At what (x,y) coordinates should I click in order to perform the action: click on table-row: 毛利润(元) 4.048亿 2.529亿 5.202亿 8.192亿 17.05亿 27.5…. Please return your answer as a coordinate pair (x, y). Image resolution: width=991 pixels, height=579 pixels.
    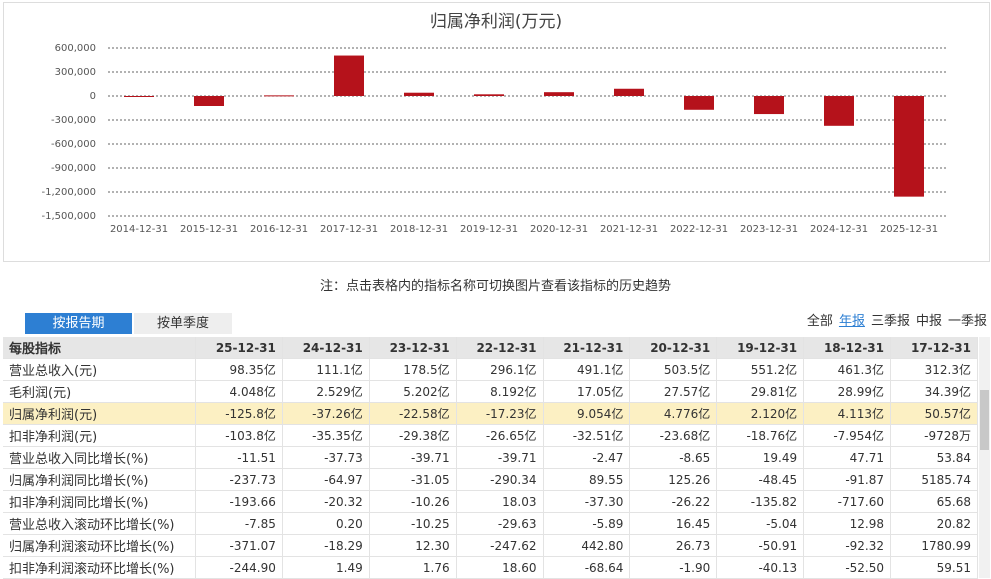
    Looking at the image, I should click on (490, 391).